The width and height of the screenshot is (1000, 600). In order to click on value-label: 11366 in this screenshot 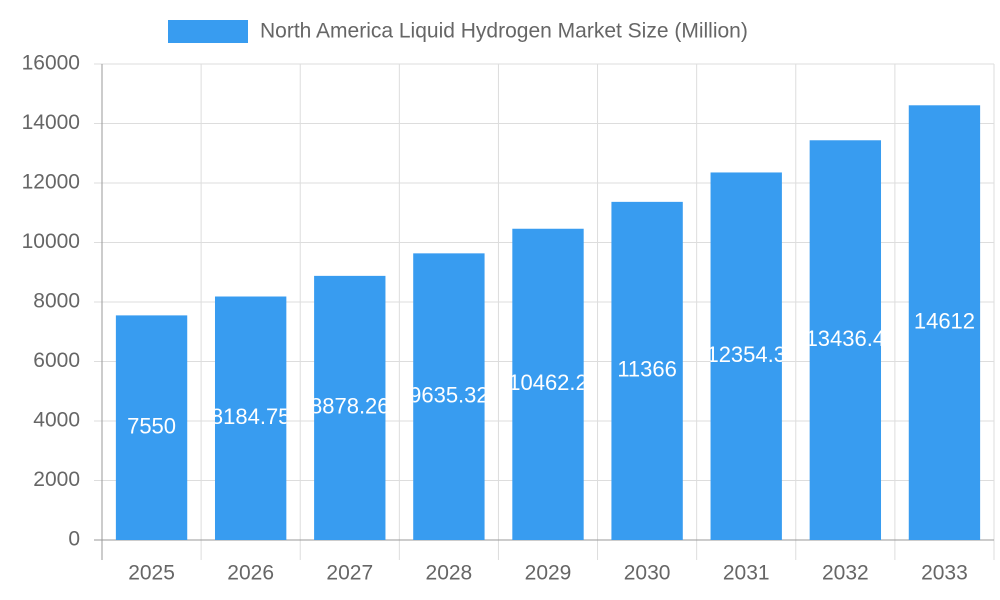, I will do `click(647, 369)`.